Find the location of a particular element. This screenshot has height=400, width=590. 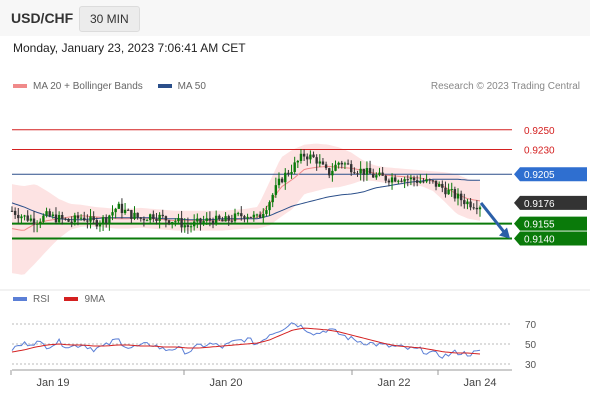

legend-ma50-swatch is located at coordinates (164, 86).